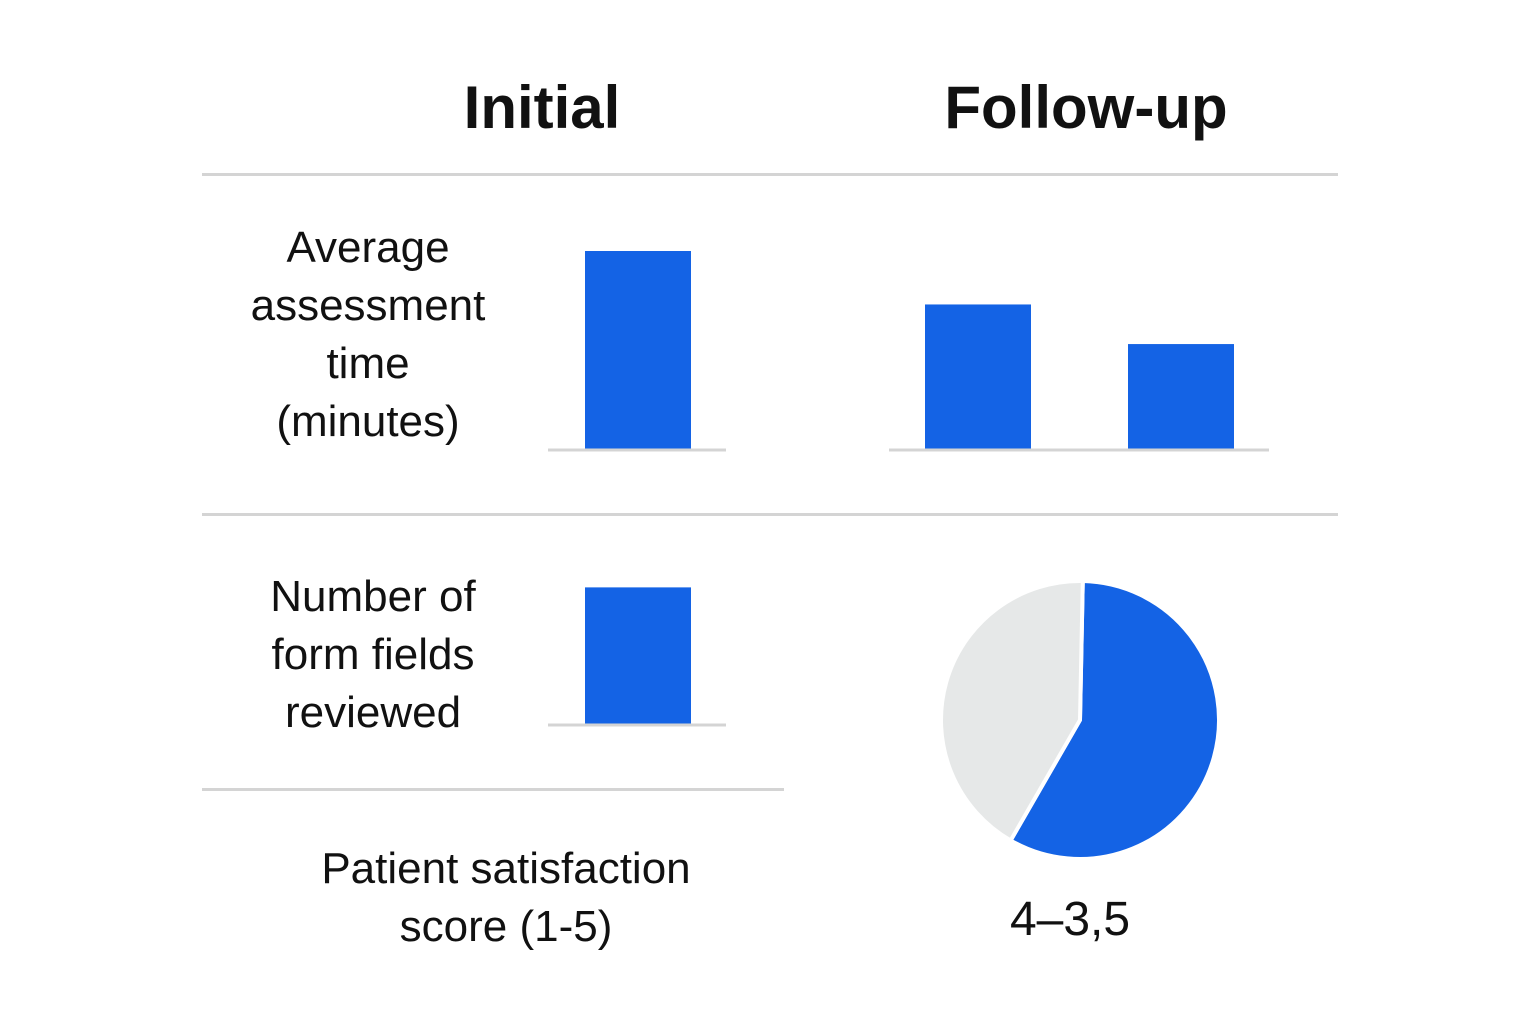 The width and height of the screenshot is (1536, 1024). Describe the element at coordinates (493, 789) in the screenshot. I see `divider-bottom` at that location.